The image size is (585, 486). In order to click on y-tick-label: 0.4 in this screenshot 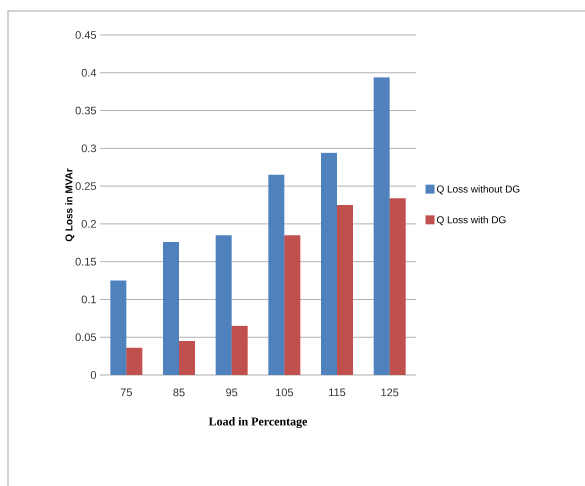, I will do `click(89, 72)`.